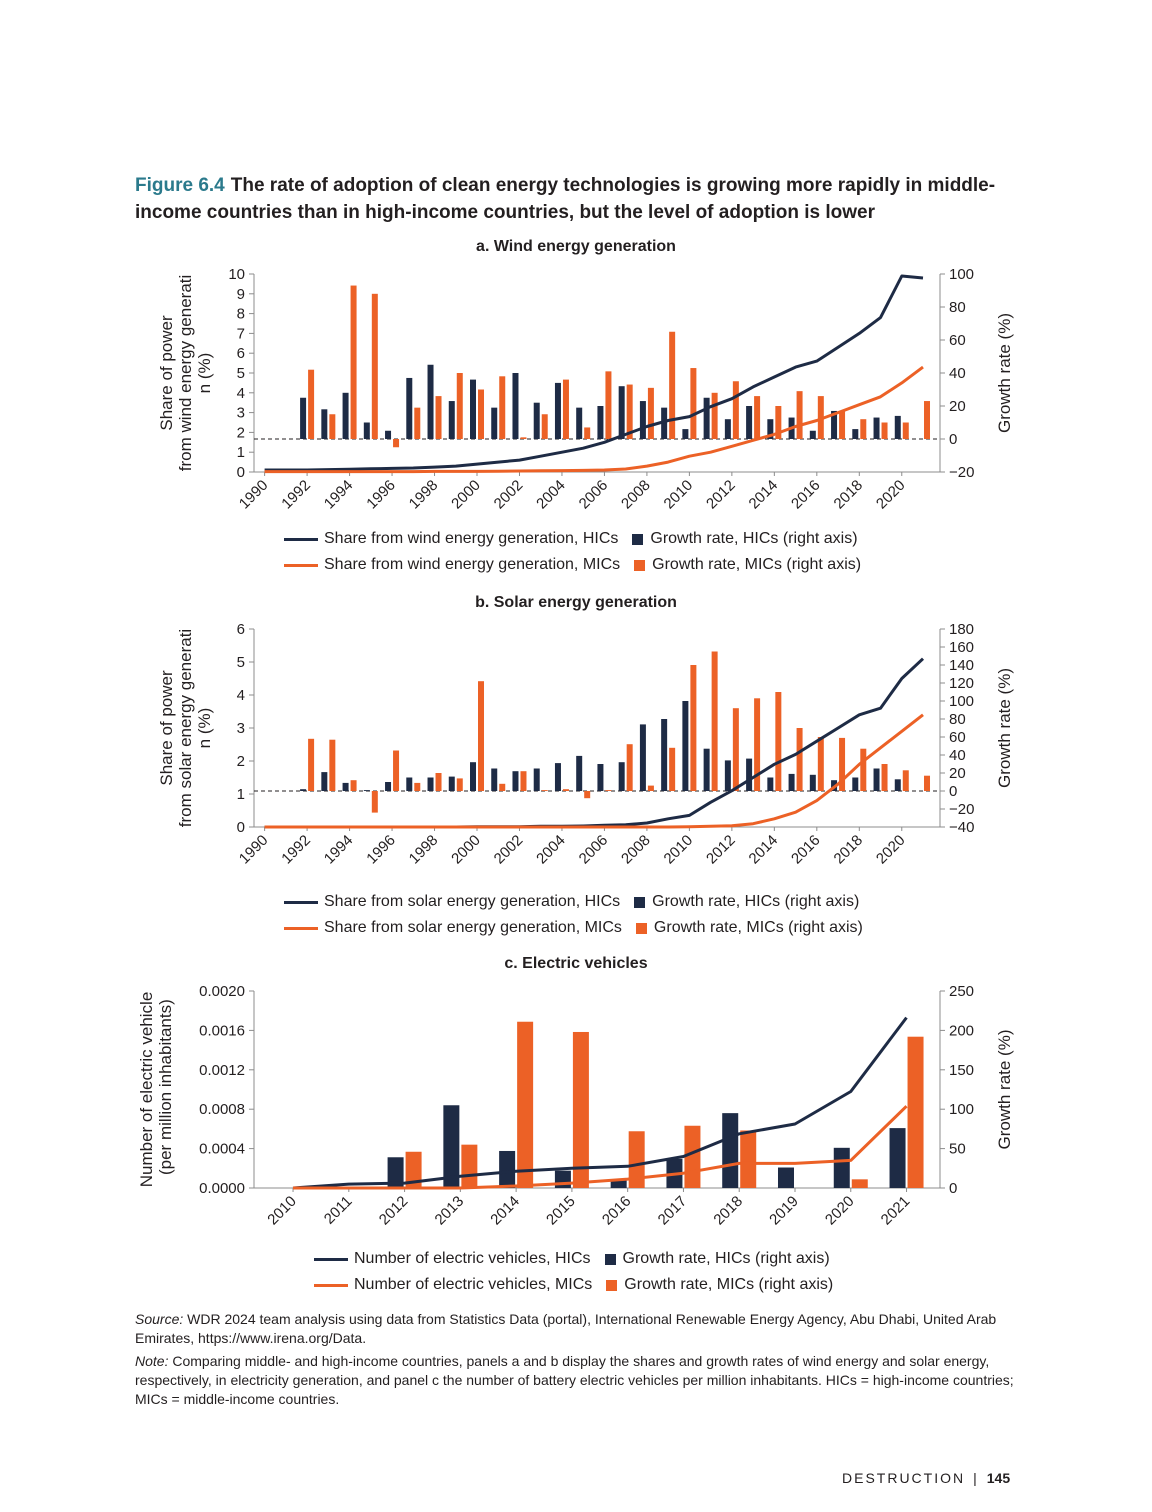 Image resolution: width=1152 pixels, height=1512 pixels. I want to click on x-tick-label: 2008, so click(636, 850).